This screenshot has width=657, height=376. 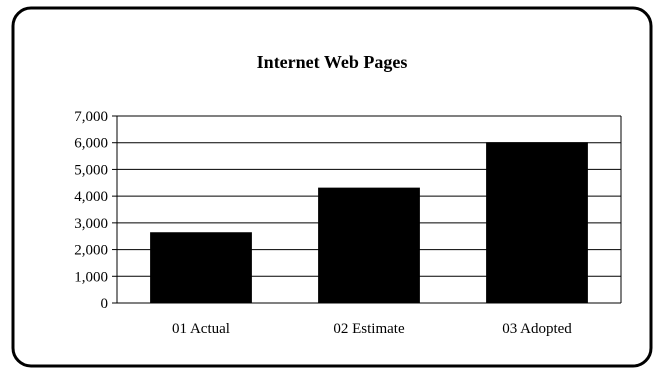 I want to click on y-tick-label: 0, so click(x=105, y=304).